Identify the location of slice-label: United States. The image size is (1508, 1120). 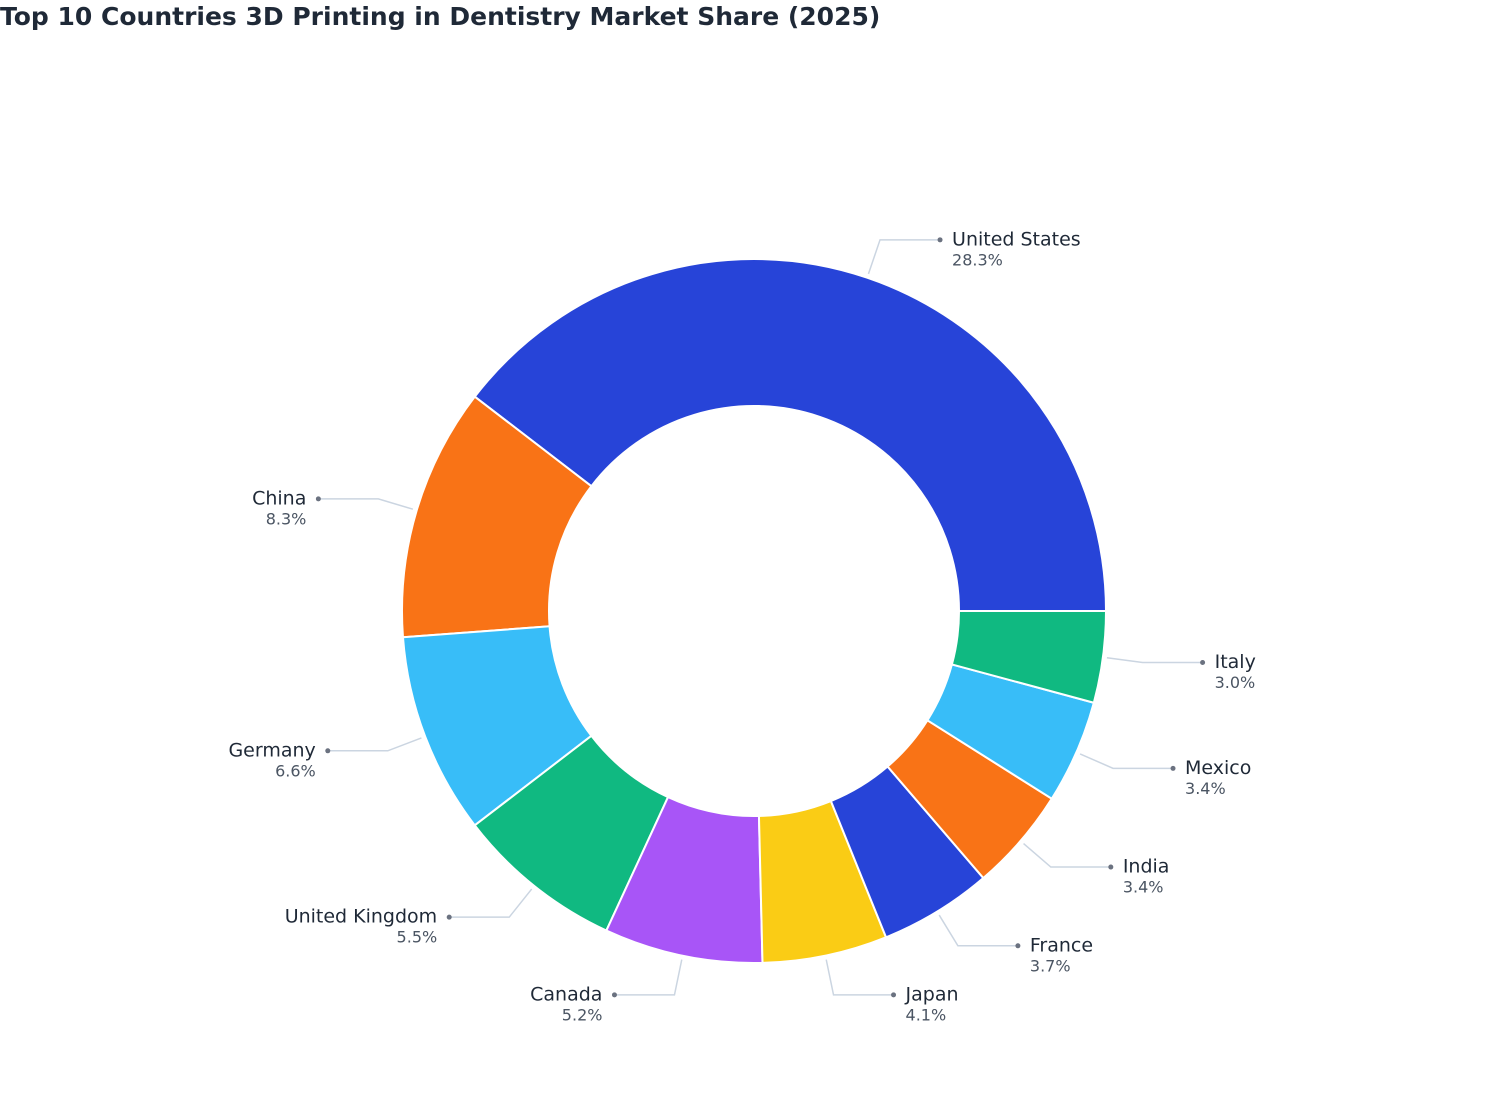
(1016, 239).